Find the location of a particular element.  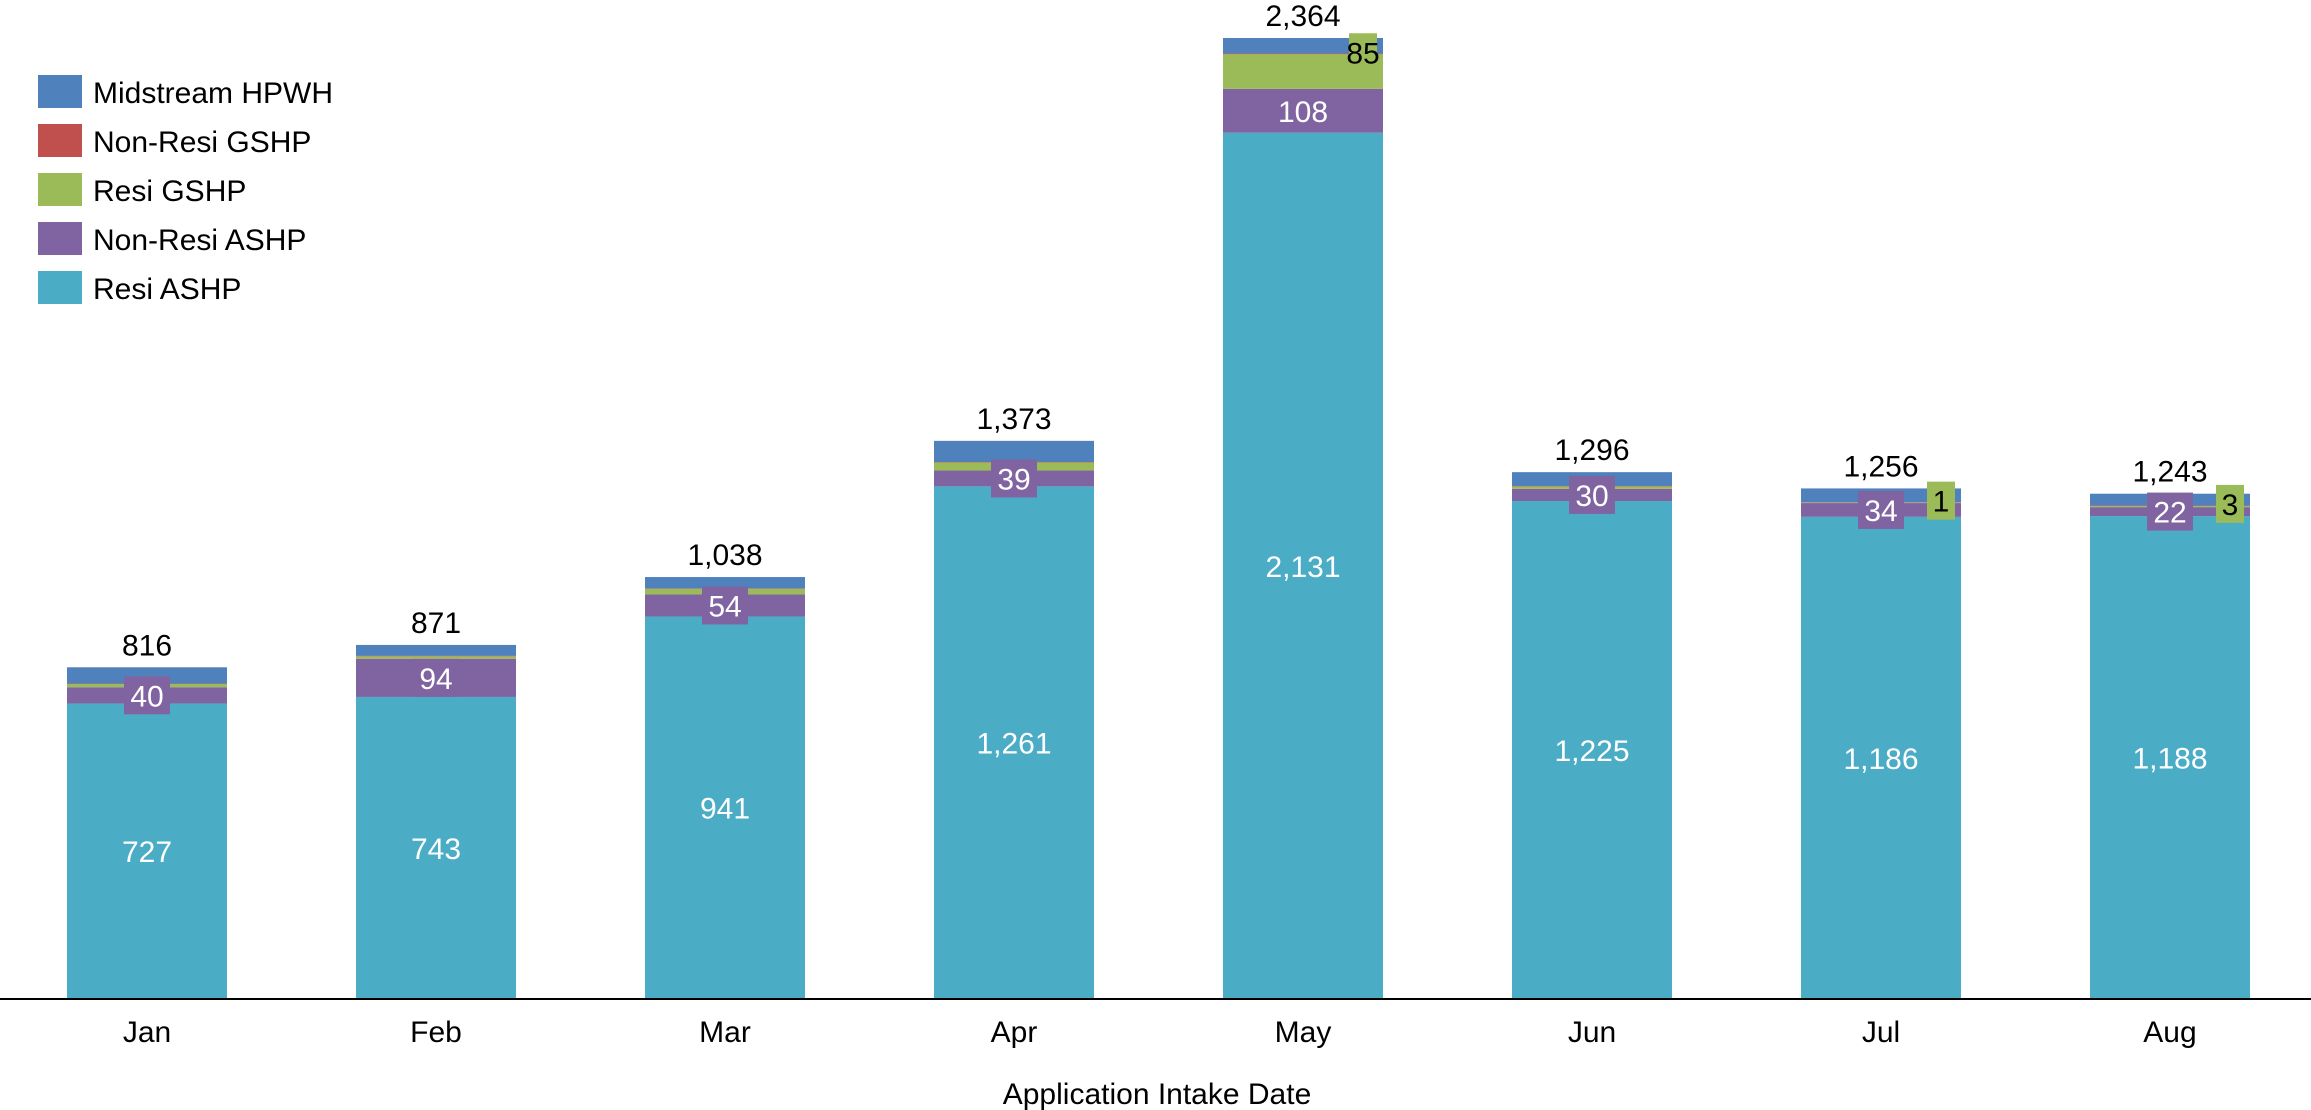

legend-swatch-non-resi-gshp is located at coordinates (60, 140).